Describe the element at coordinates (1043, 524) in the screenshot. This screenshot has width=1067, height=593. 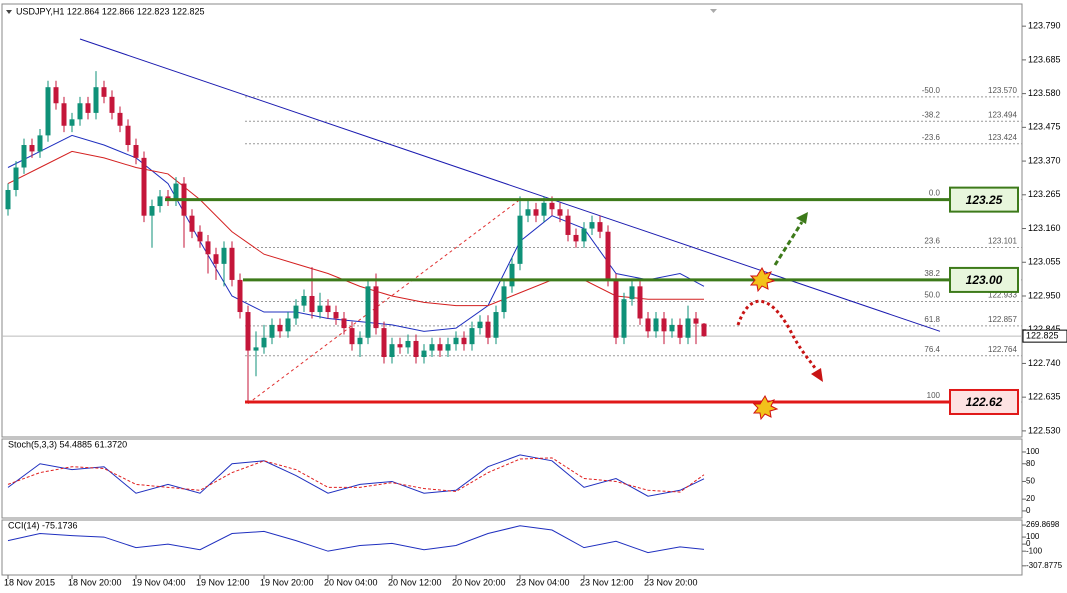
I see `panel-y-tick-label: 269.8698` at that location.